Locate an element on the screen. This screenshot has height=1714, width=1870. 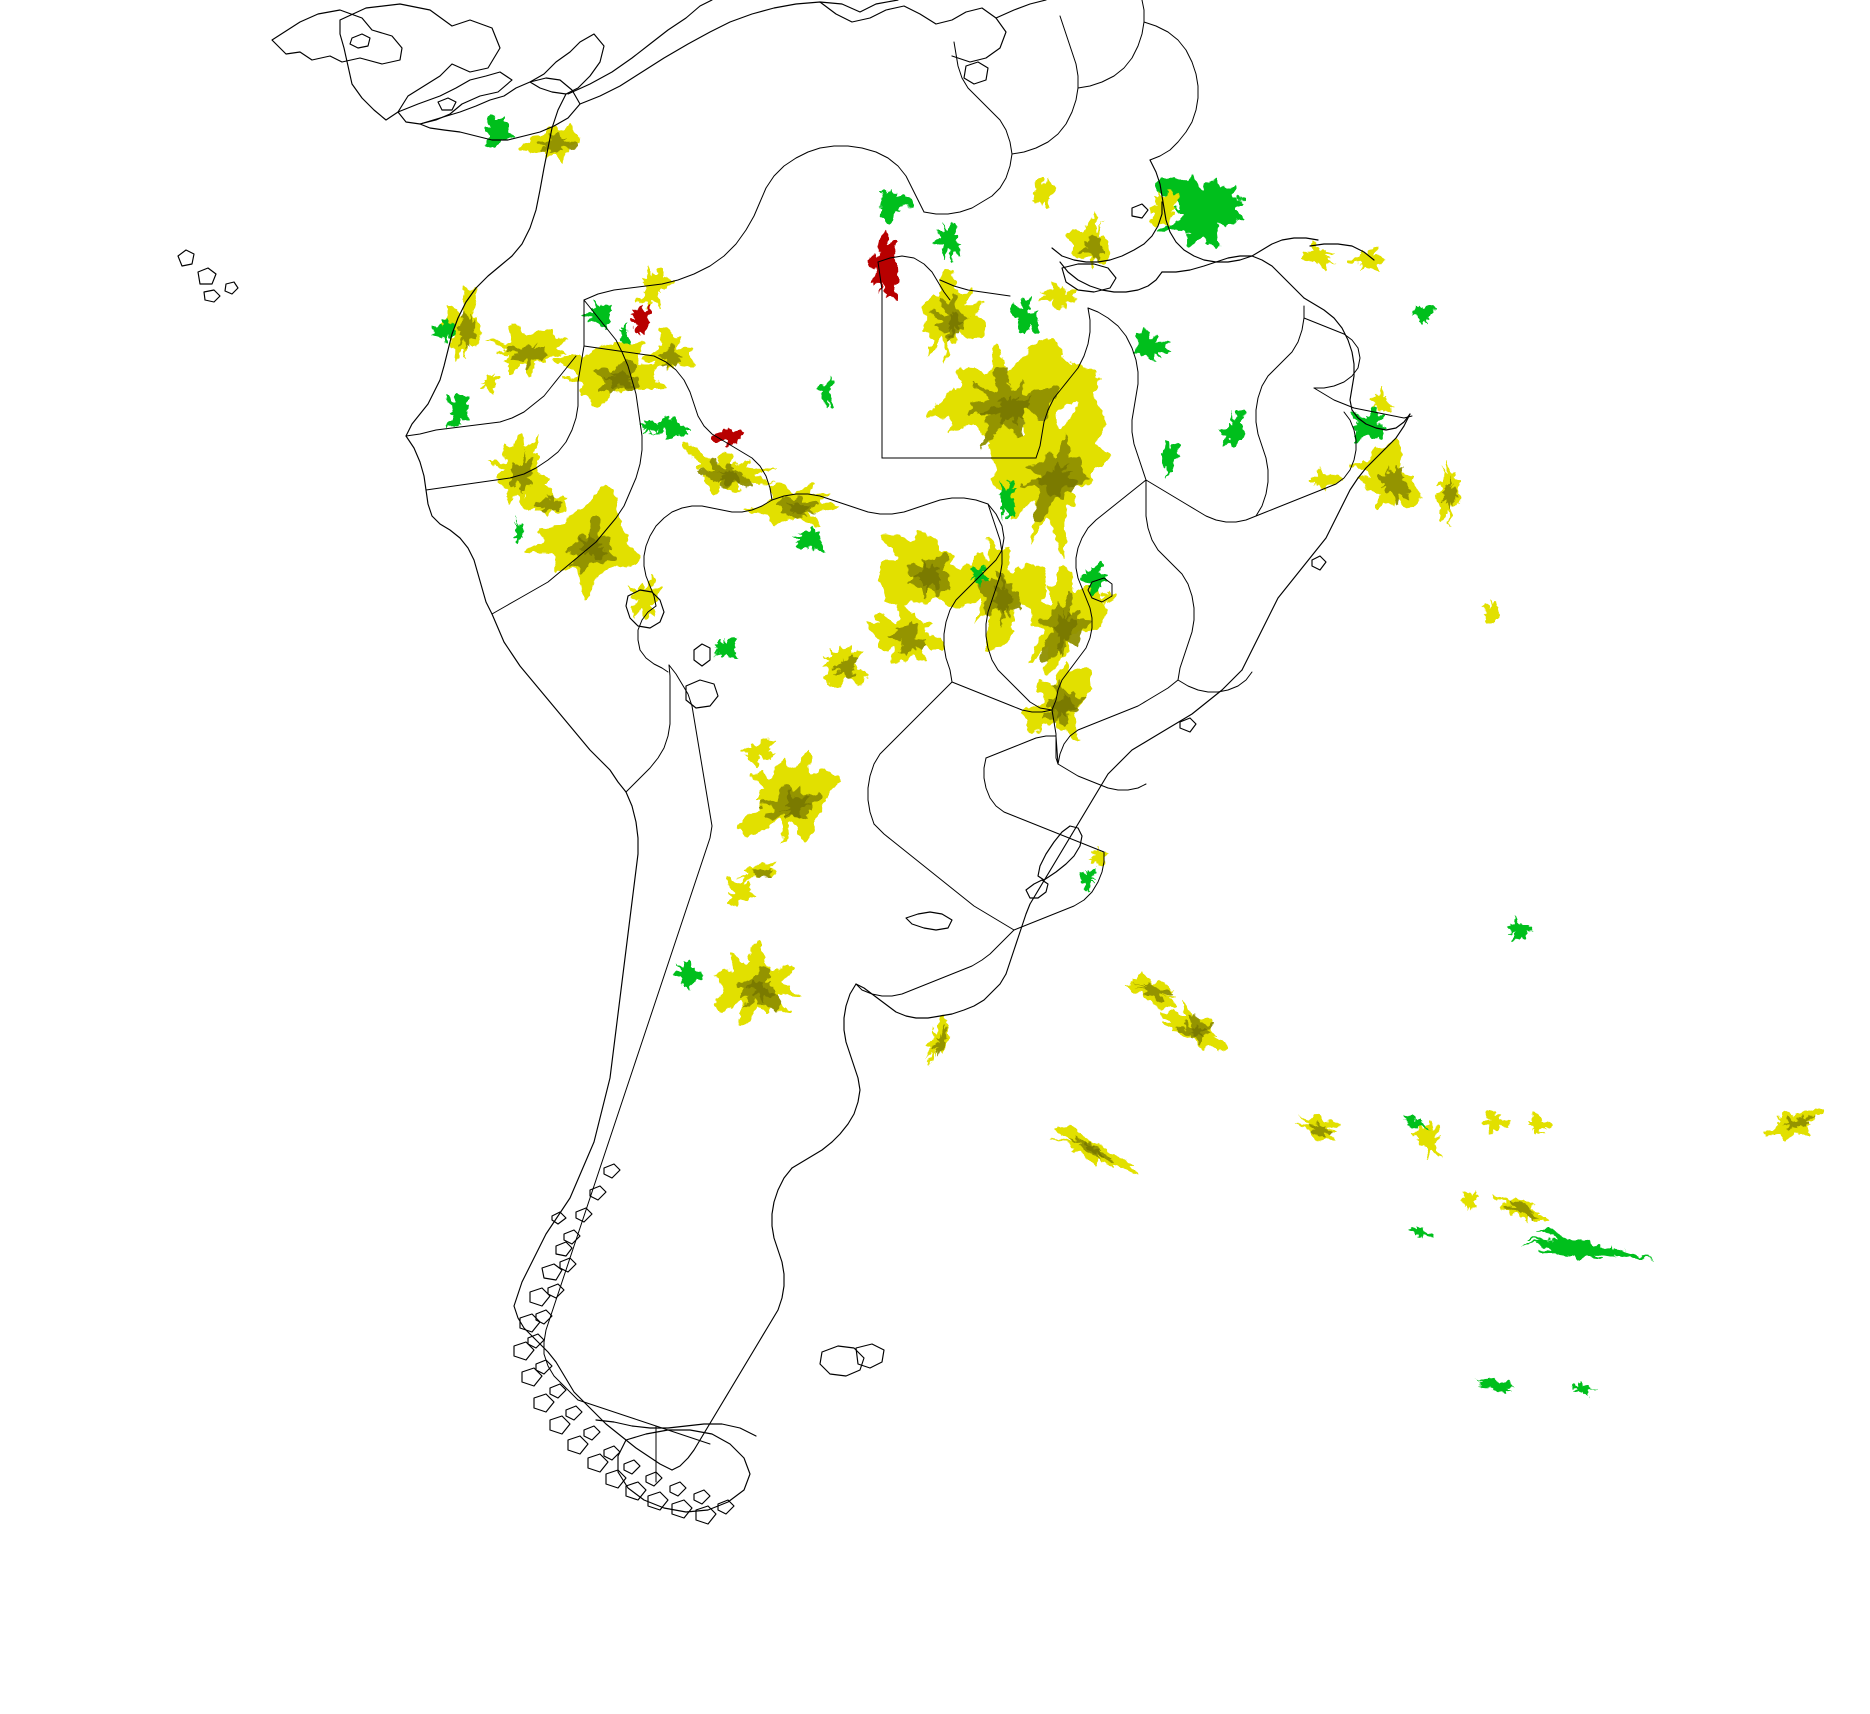
blob-b76 is located at coordinates (1415, 1123).